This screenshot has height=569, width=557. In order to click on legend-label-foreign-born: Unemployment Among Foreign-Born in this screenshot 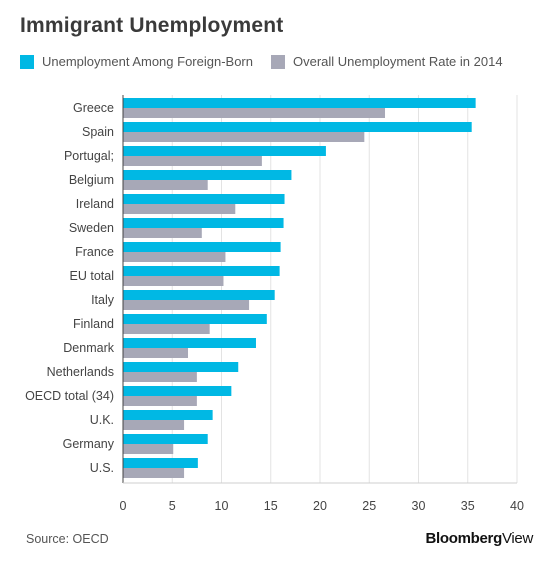, I will do `click(147, 61)`.